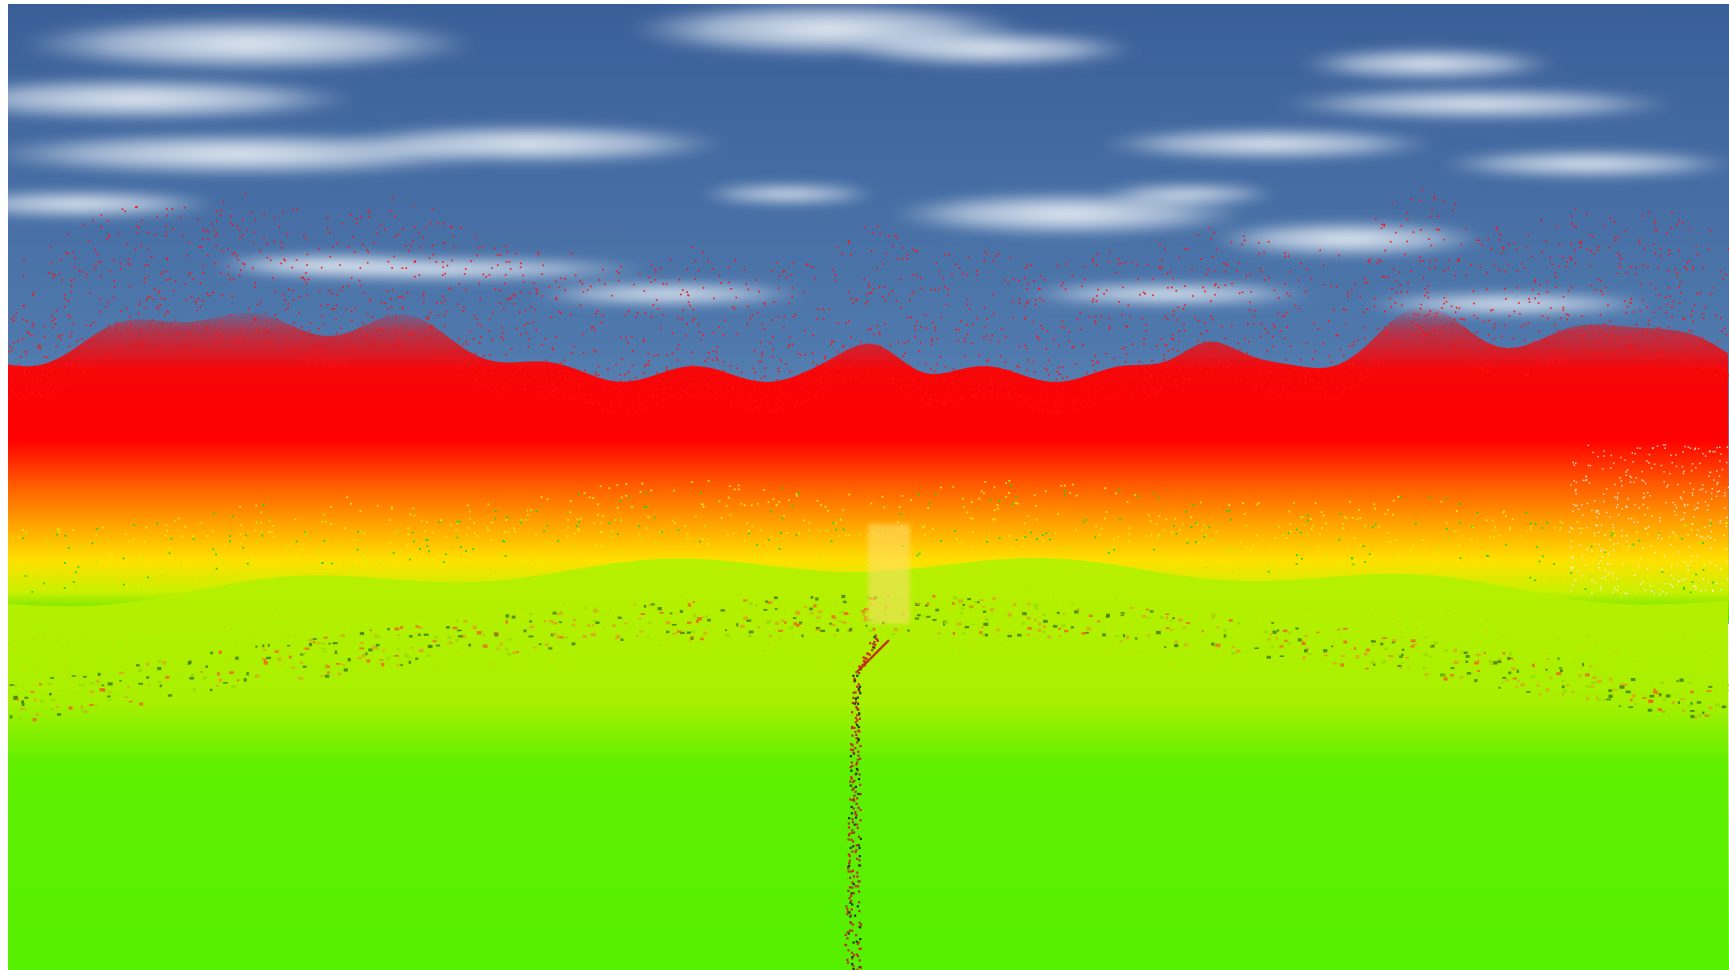 The height and width of the screenshot is (970, 1729). I want to click on trail-line, so click(877, 747).